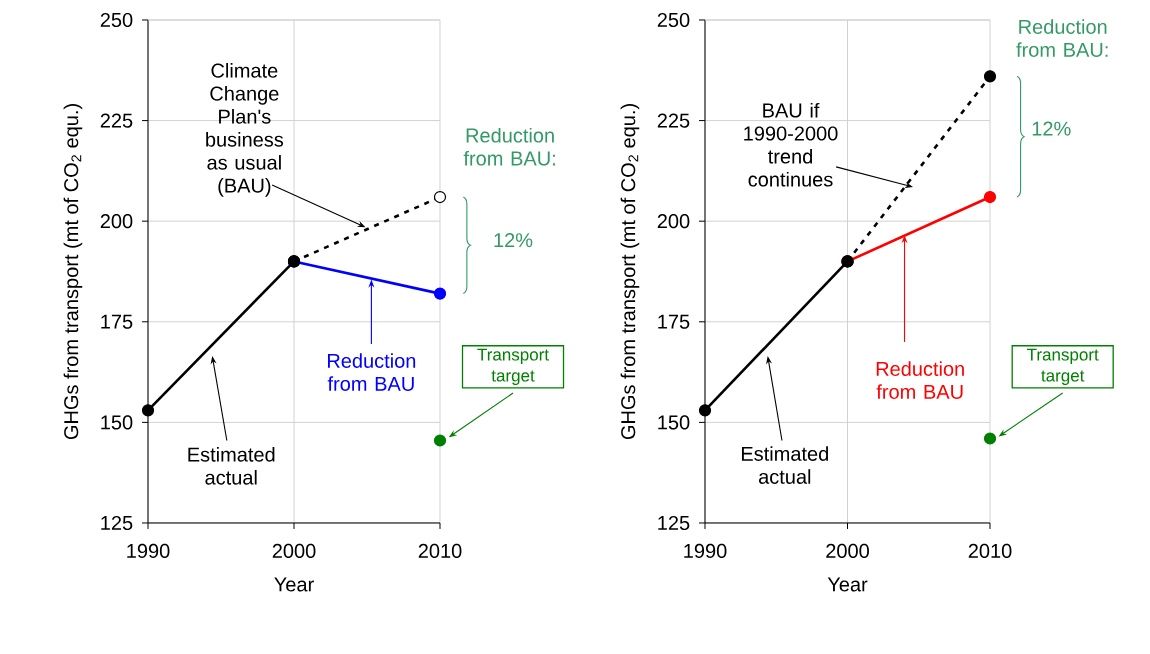 The image size is (1150, 654). Describe the element at coordinates (791, 144) in the screenshot. I see `text: BAU if 1990-2000 trend continues` at that location.